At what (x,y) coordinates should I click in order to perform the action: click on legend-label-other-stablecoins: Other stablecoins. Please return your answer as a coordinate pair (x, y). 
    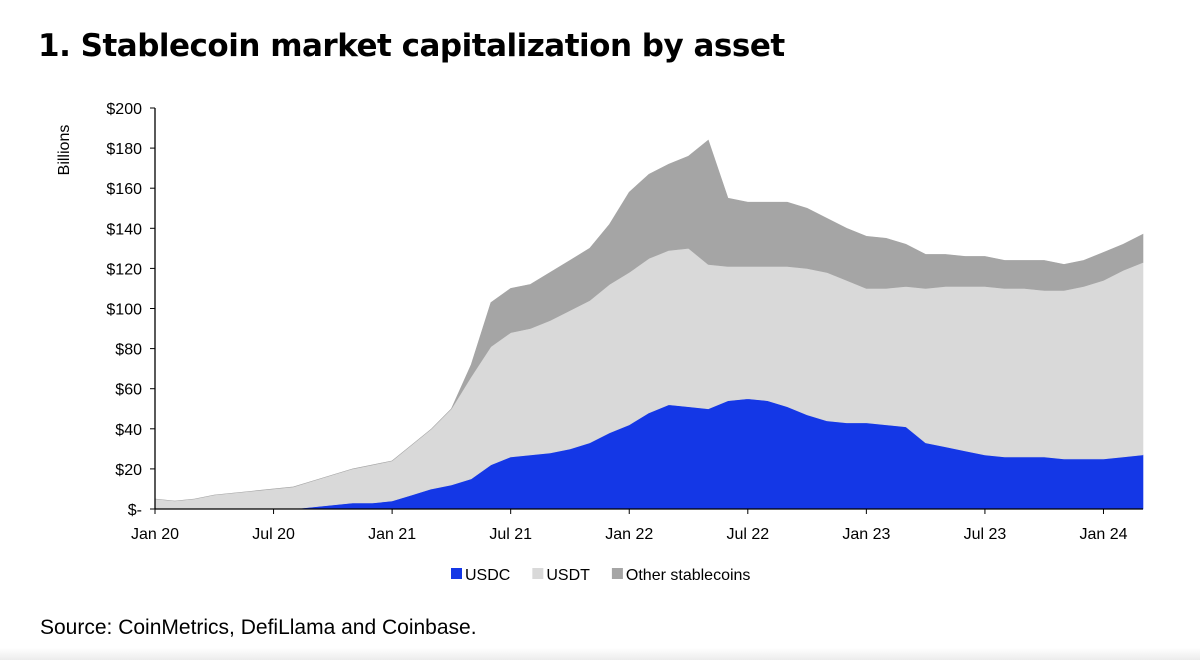
    Looking at the image, I should click on (688, 575).